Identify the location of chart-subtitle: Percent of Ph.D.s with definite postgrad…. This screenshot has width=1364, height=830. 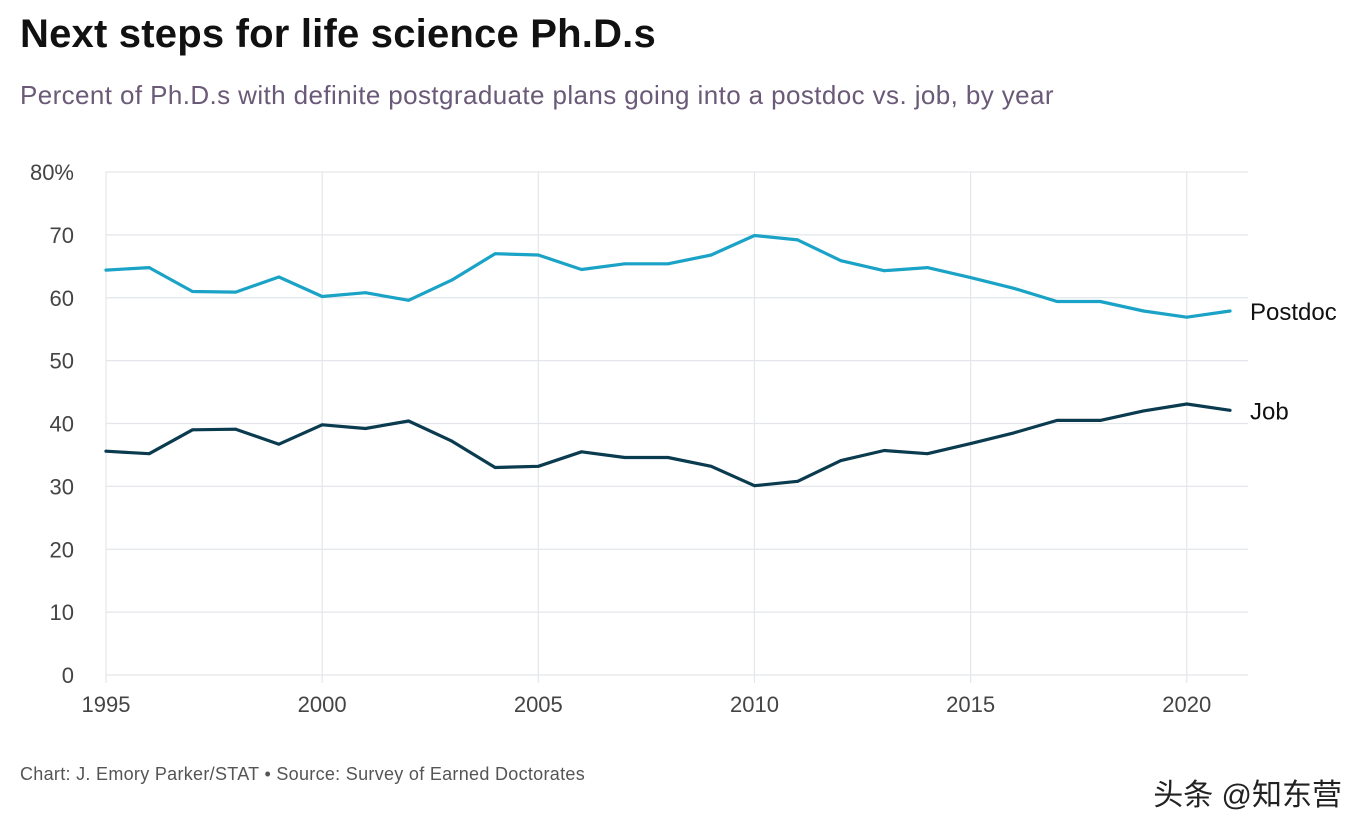
(537, 95).